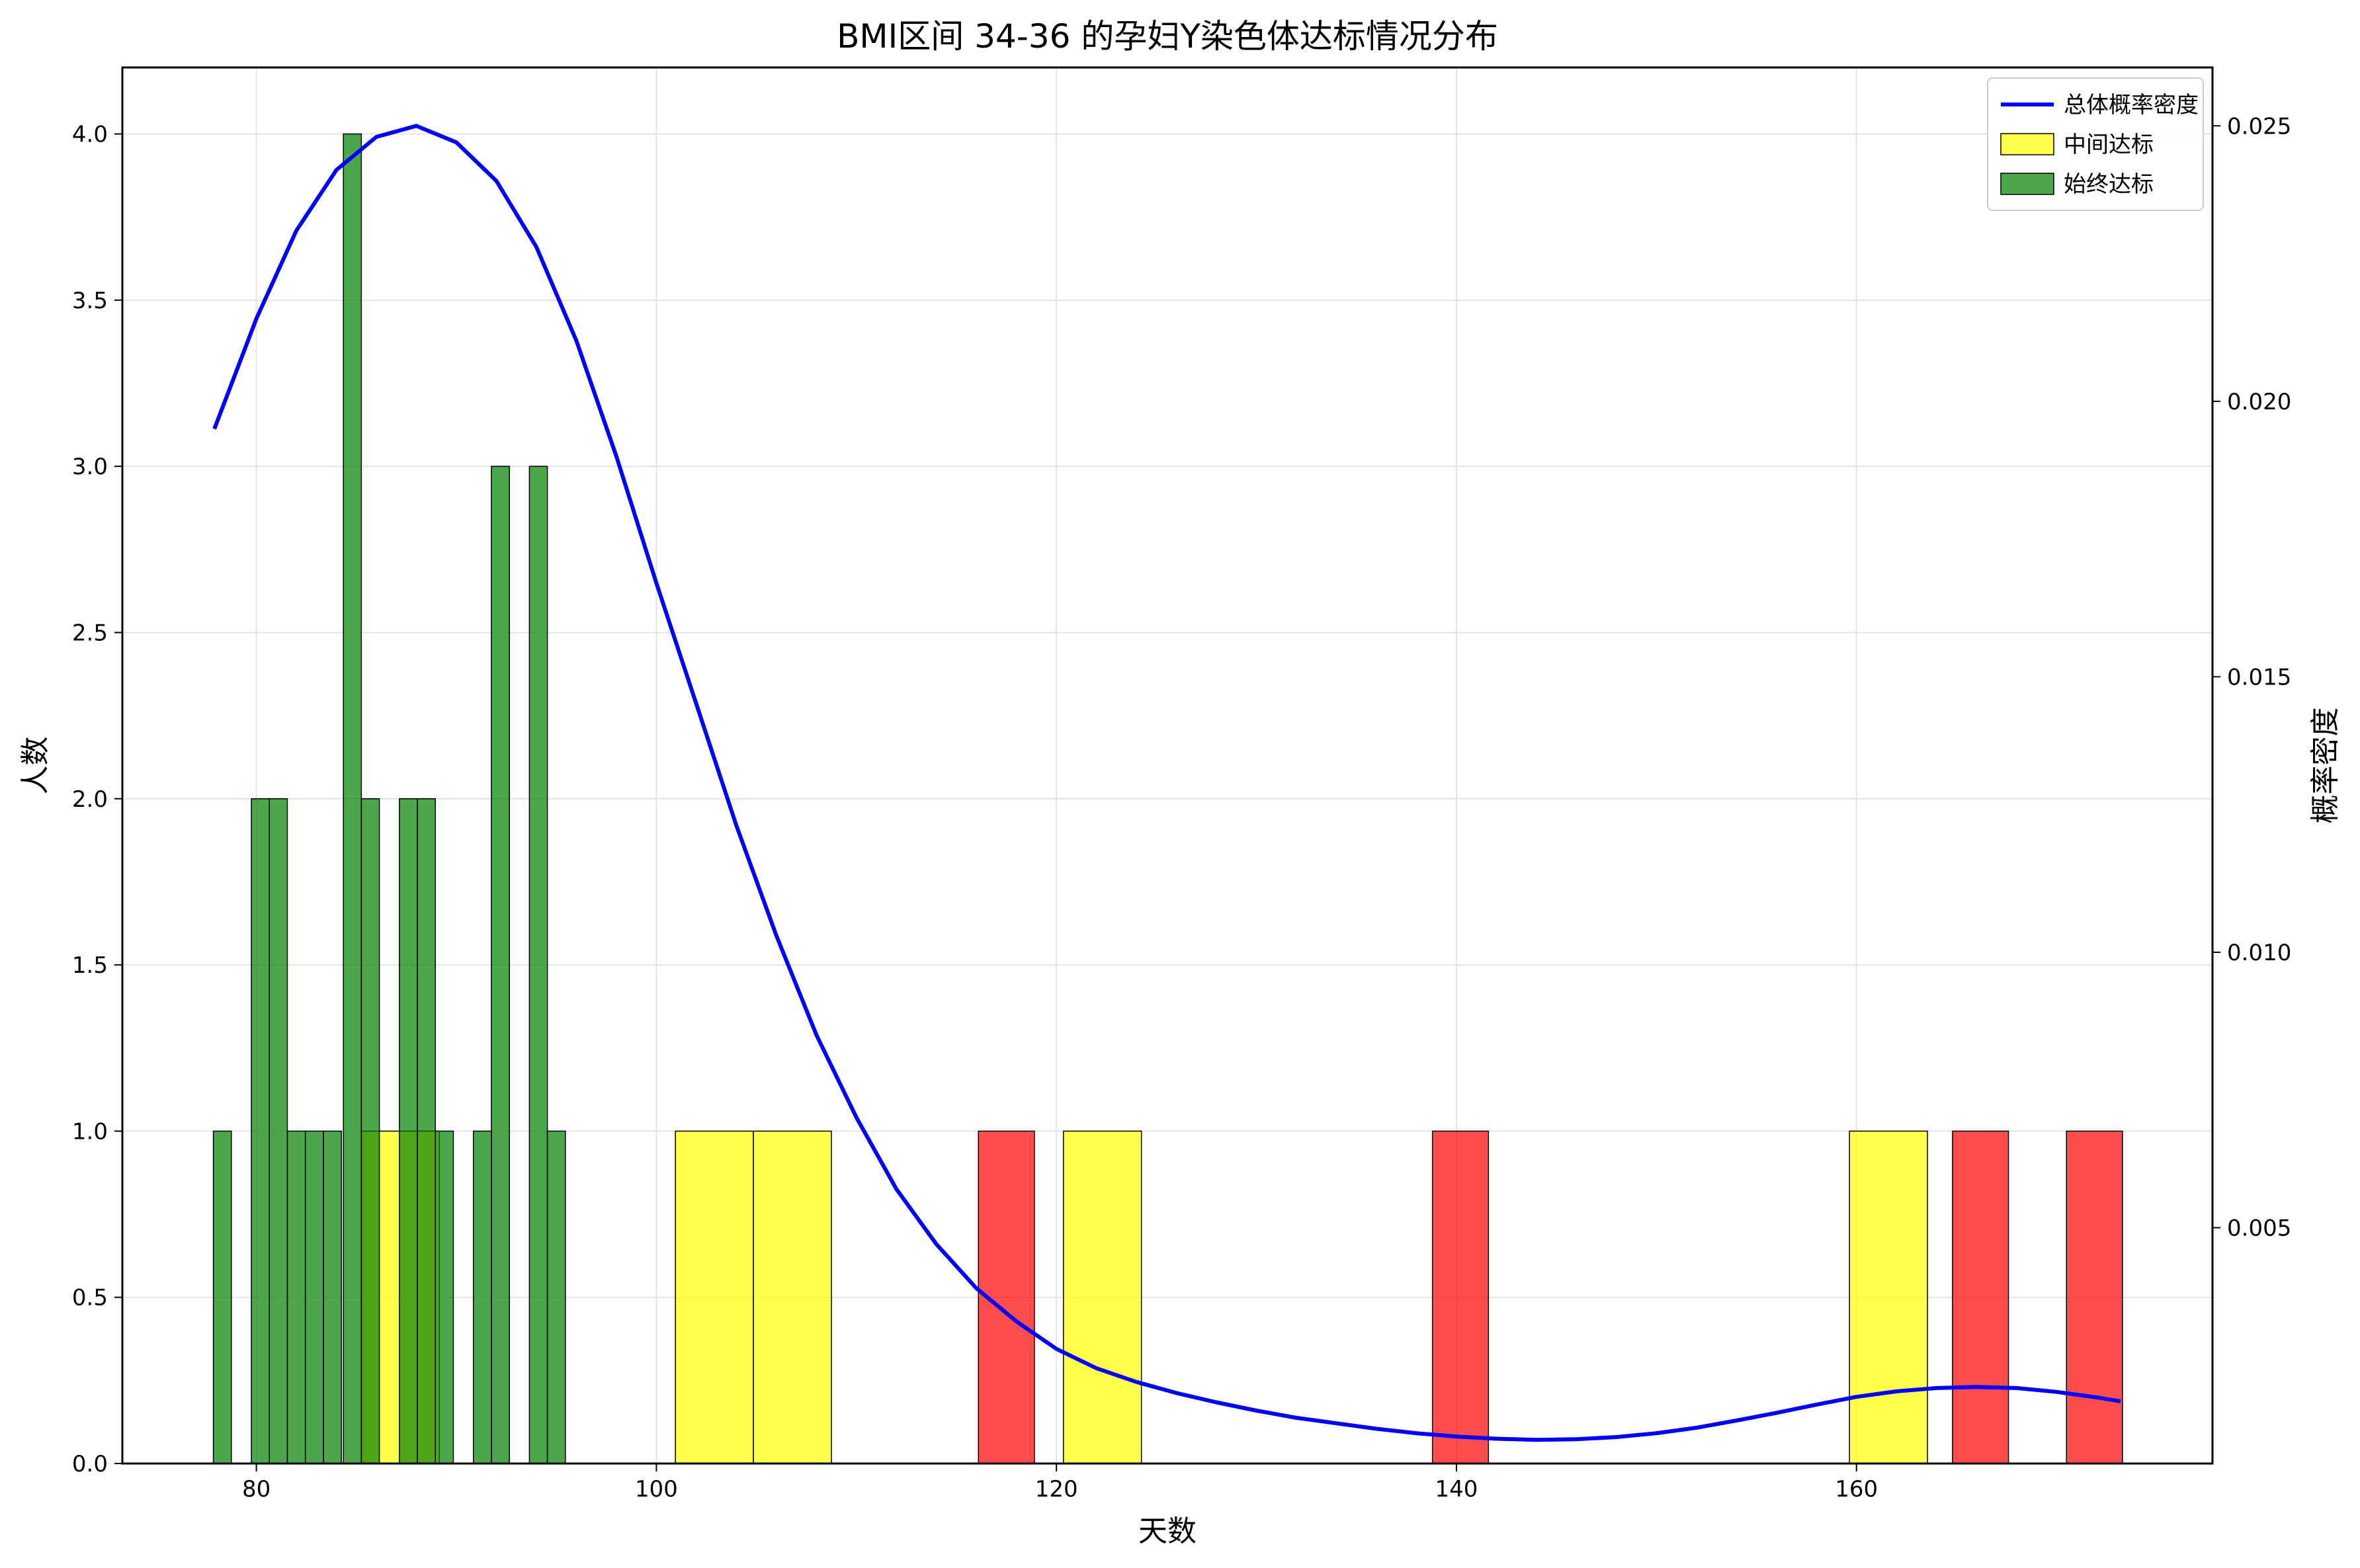 The image size is (2360, 1568). Describe the element at coordinates (90, 633) in the screenshot. I see `y-tick-label: 2.5` at that location.